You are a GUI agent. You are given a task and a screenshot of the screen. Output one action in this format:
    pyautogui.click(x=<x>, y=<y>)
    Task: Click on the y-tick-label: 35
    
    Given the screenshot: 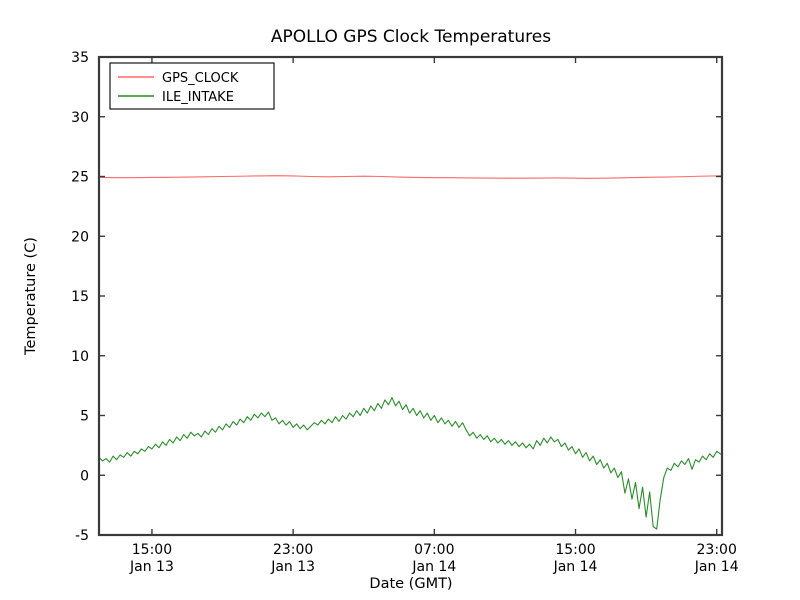 What is the action you would take?
    pyautogui.click(x=80, y=58)
    